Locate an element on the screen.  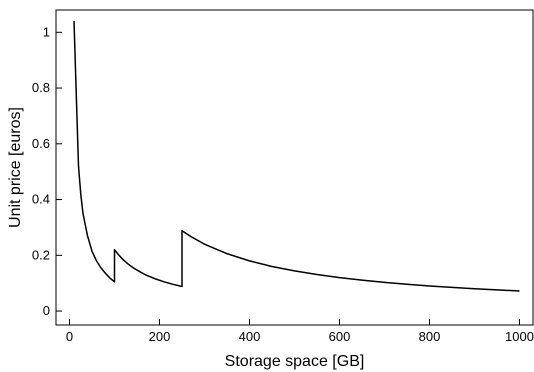
x-tick-label: 600 is located at coordinates (340, 336).